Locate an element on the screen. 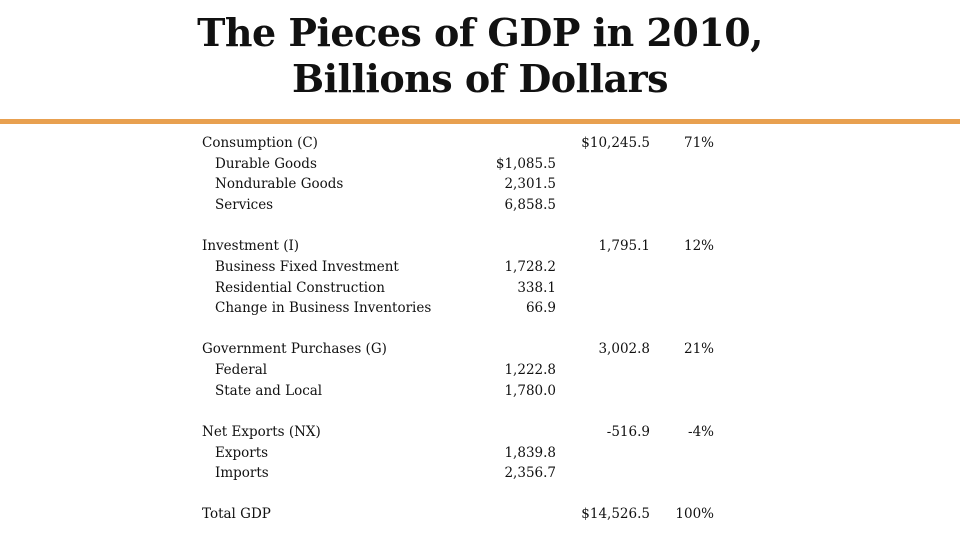 This screenshot has height=540, width=960. investment-row: Investment (I) 1,795.1 12% is located at coordinates (480, 246).